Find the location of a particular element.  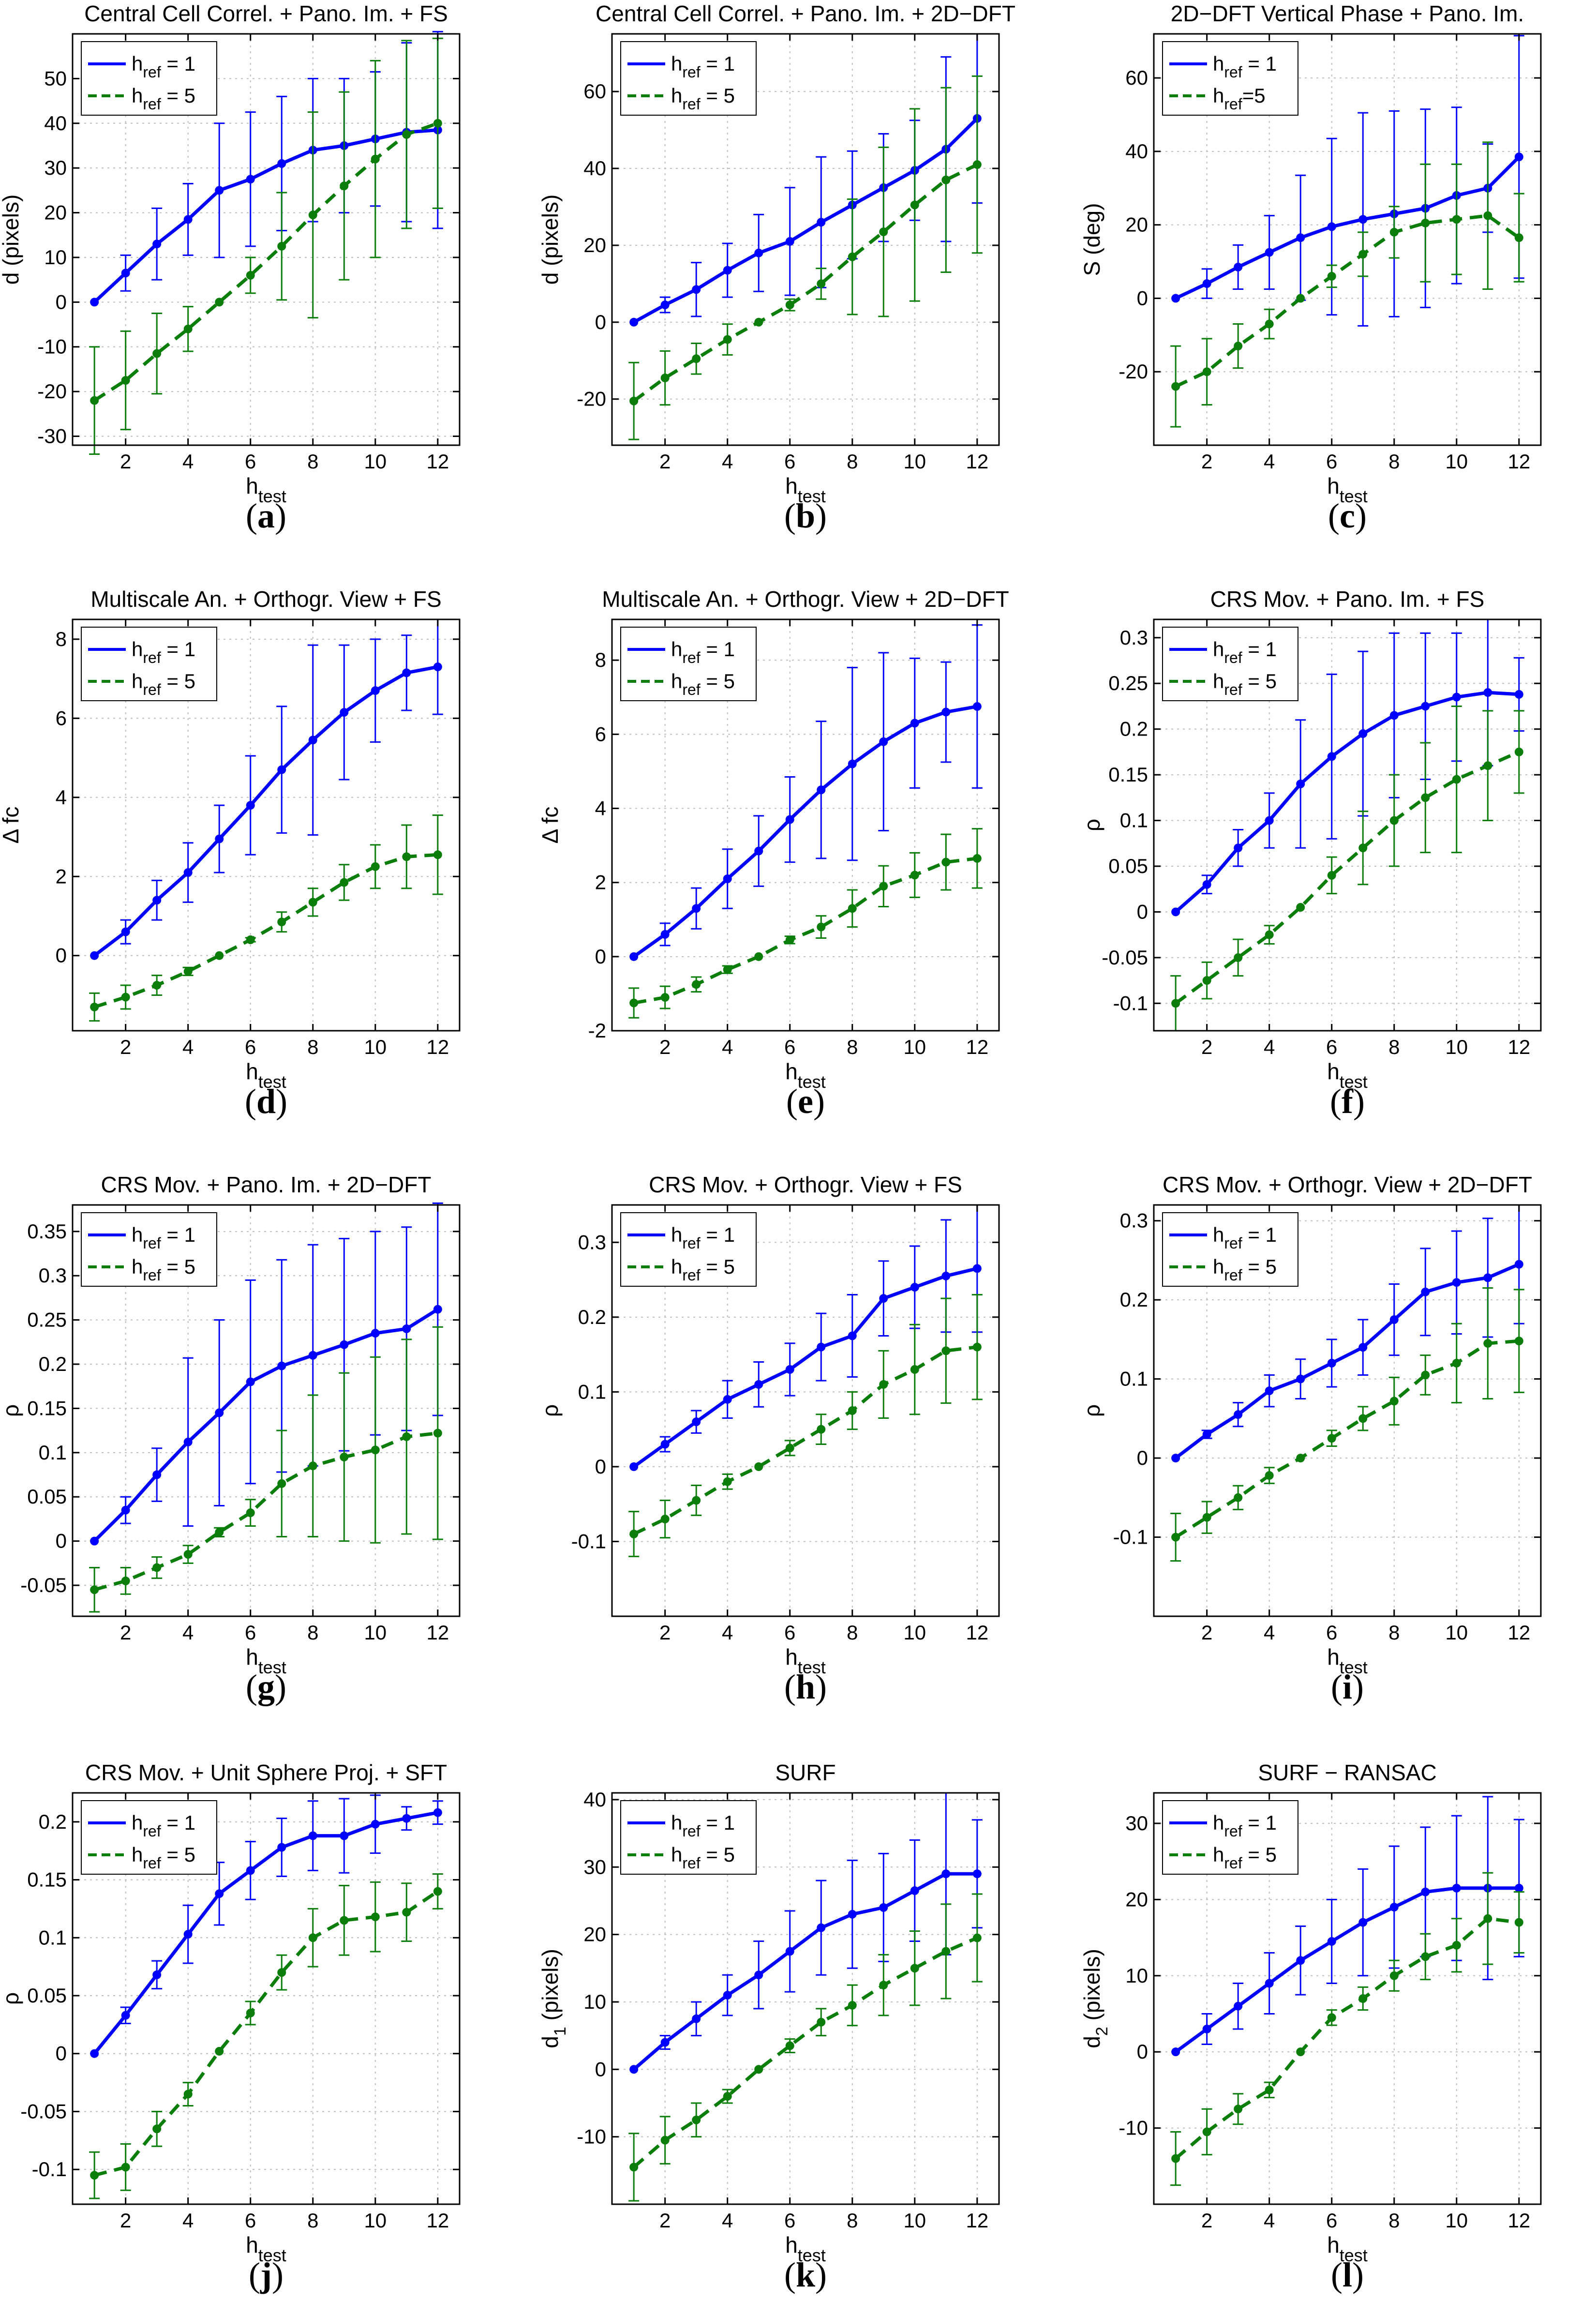

y-axis-label-sub: 2 is located at coordinates (1102, 2031).